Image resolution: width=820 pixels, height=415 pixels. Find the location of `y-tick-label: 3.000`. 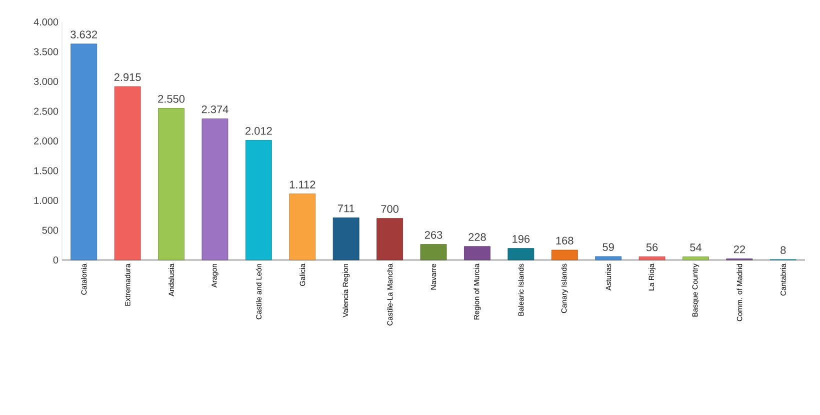

y-tick-label: 3.000 is located at coordinates (46, 82).